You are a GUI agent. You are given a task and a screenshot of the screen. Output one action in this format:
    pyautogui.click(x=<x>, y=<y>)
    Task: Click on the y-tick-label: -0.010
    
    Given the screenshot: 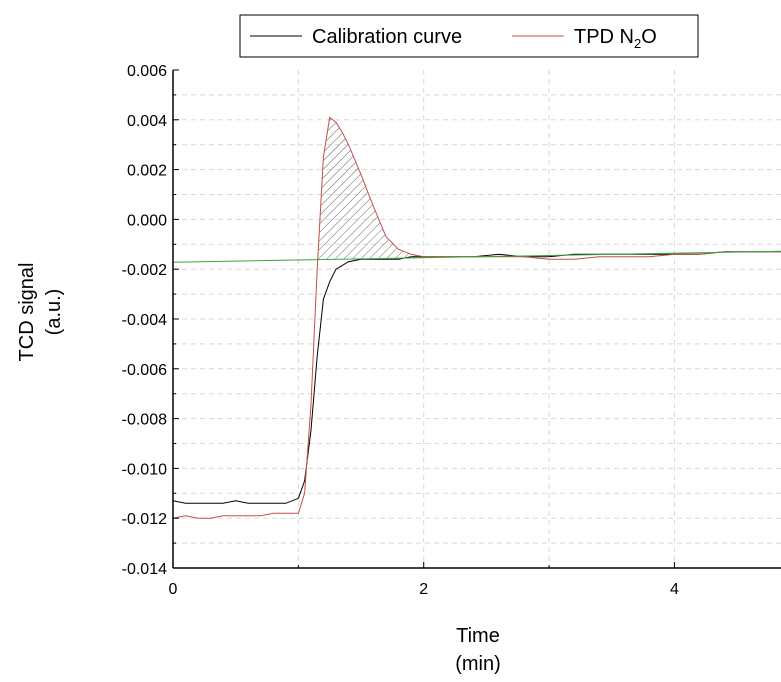 What is the action you would take?
    pyautogui.click(x=144, y=469)
    